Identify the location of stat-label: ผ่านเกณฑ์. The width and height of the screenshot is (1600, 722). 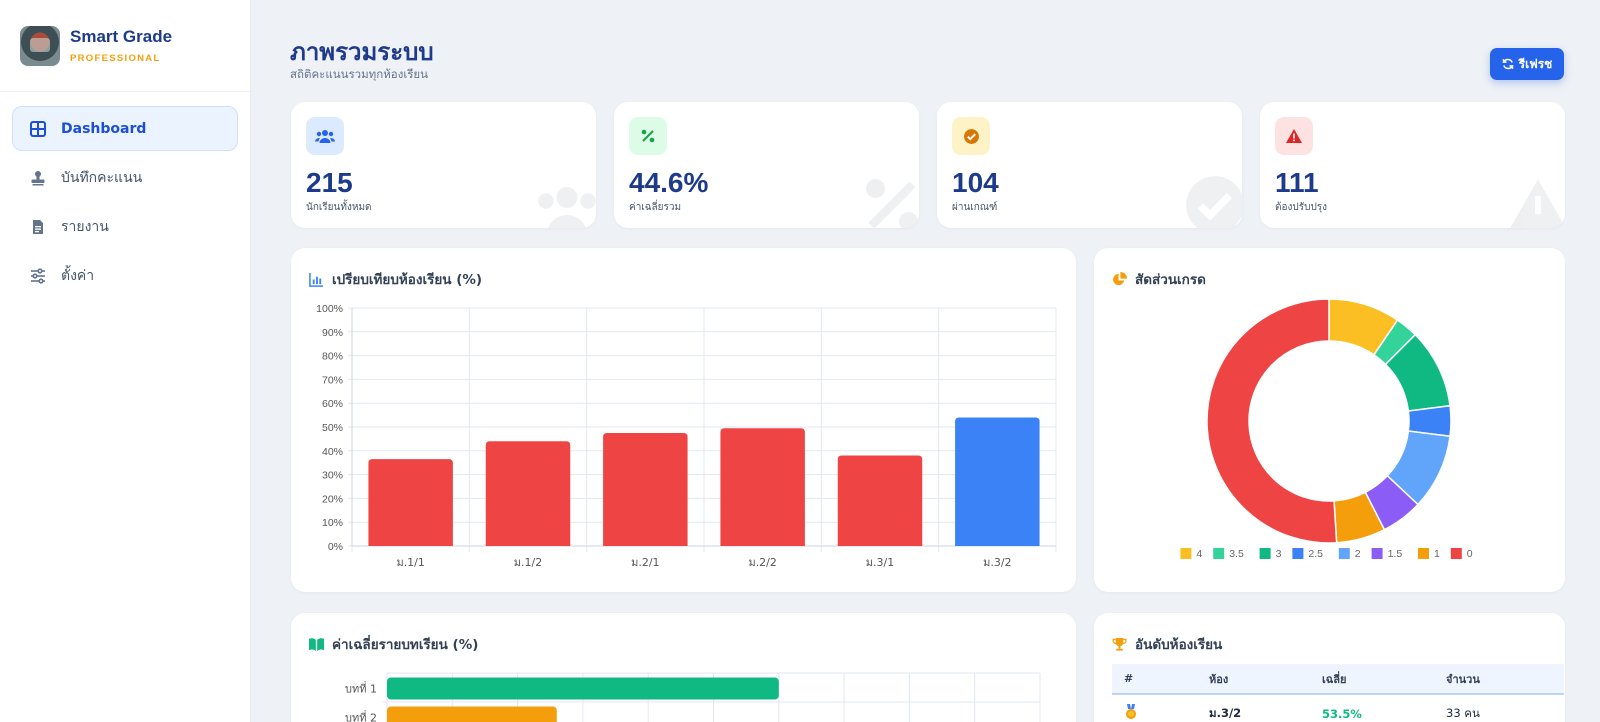
(975, 207).